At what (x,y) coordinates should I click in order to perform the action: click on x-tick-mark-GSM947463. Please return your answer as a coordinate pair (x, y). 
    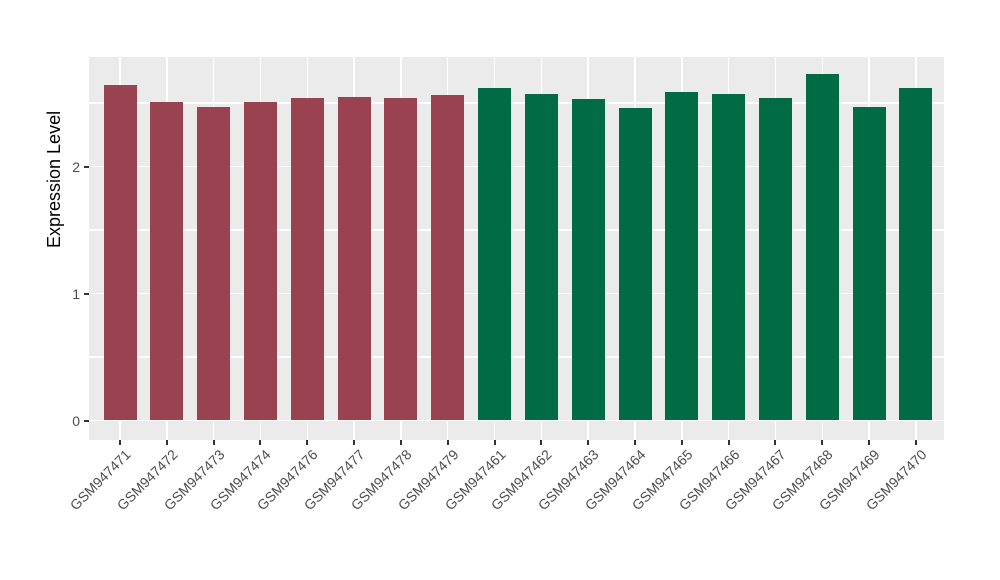
    Looking at the image, I should click on (588, 442).